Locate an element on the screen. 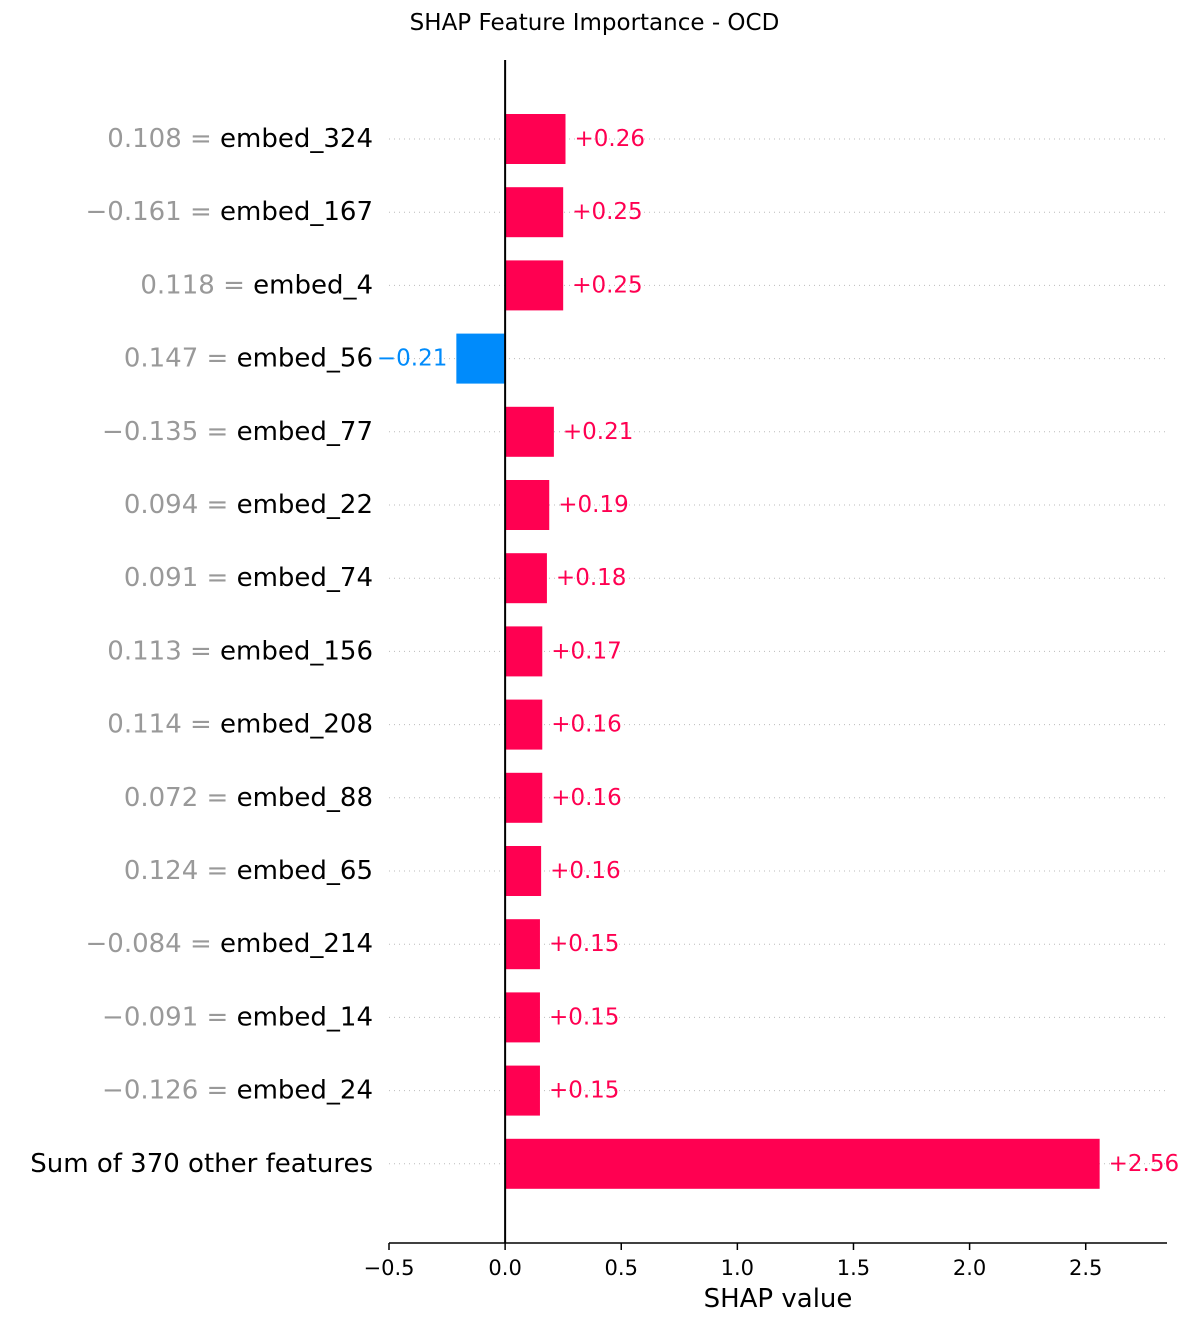 This screenshot has width=1199, height=1330. data-label: +0.26 is located at coordinates (610, 139).